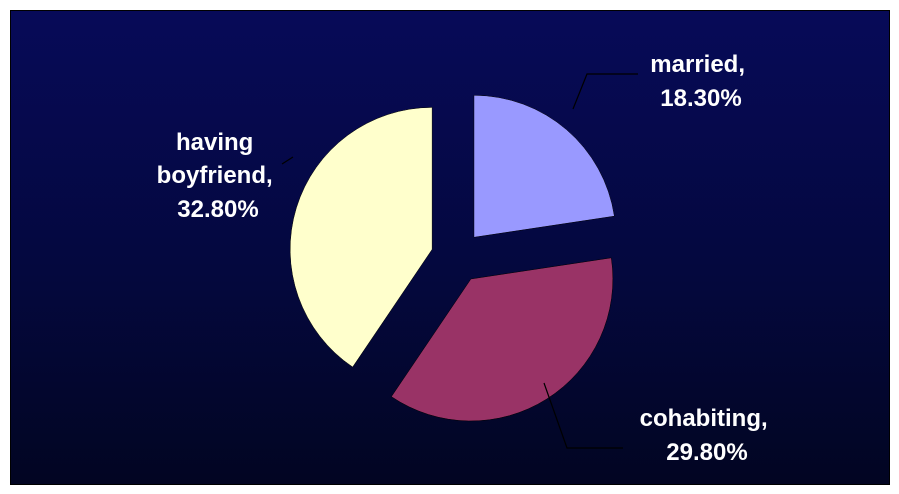 The image size is (899, 494). Describe the element at coordinates (583, 415) in the screenshot. I see `leader-line-cohabiting` at that location.